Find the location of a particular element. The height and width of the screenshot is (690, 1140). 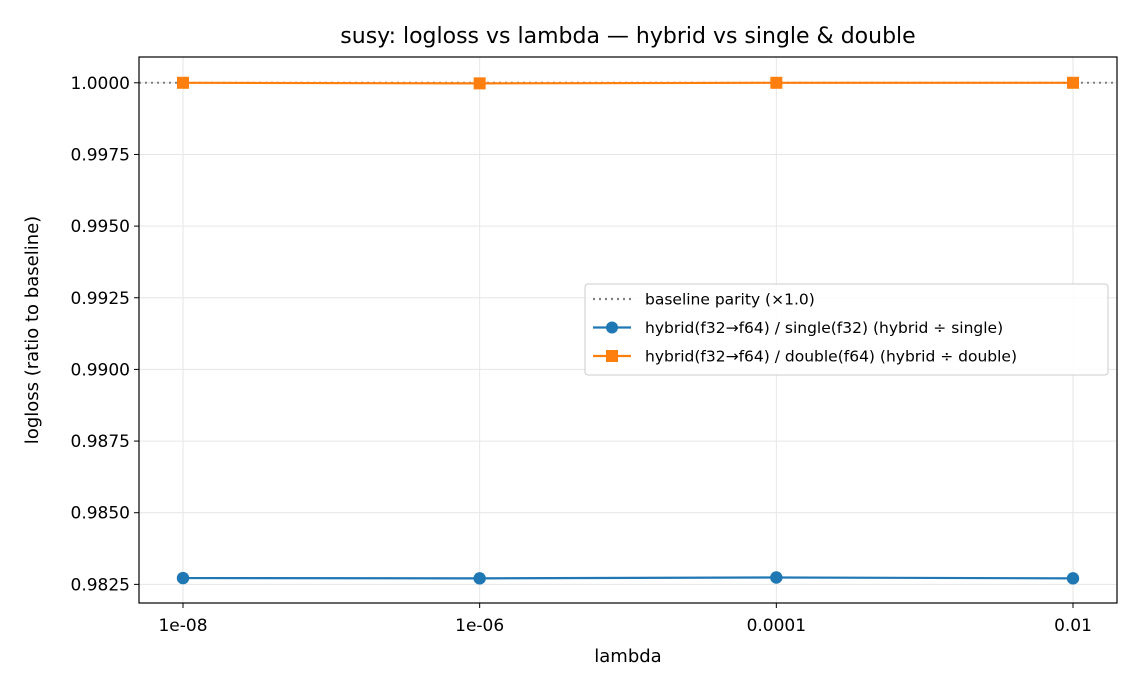

x-tick-label: 0.01 is located at coordinates (1073, 626).